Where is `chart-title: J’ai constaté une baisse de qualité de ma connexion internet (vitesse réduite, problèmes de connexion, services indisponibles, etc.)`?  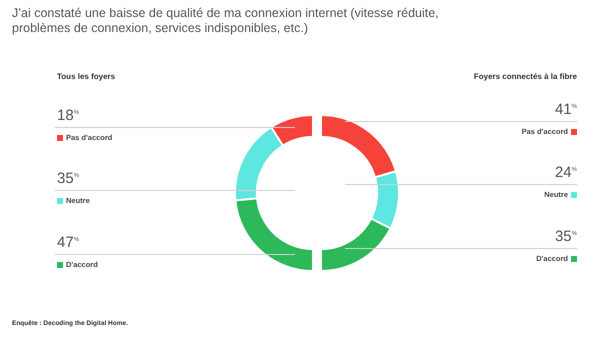 chart-title: J’ai constaté une baisse de qualité de ma connexion internet (vitesse réduite, problèmes de connexion, services indisponibles, etc.) is located at coordinates (226, 21).